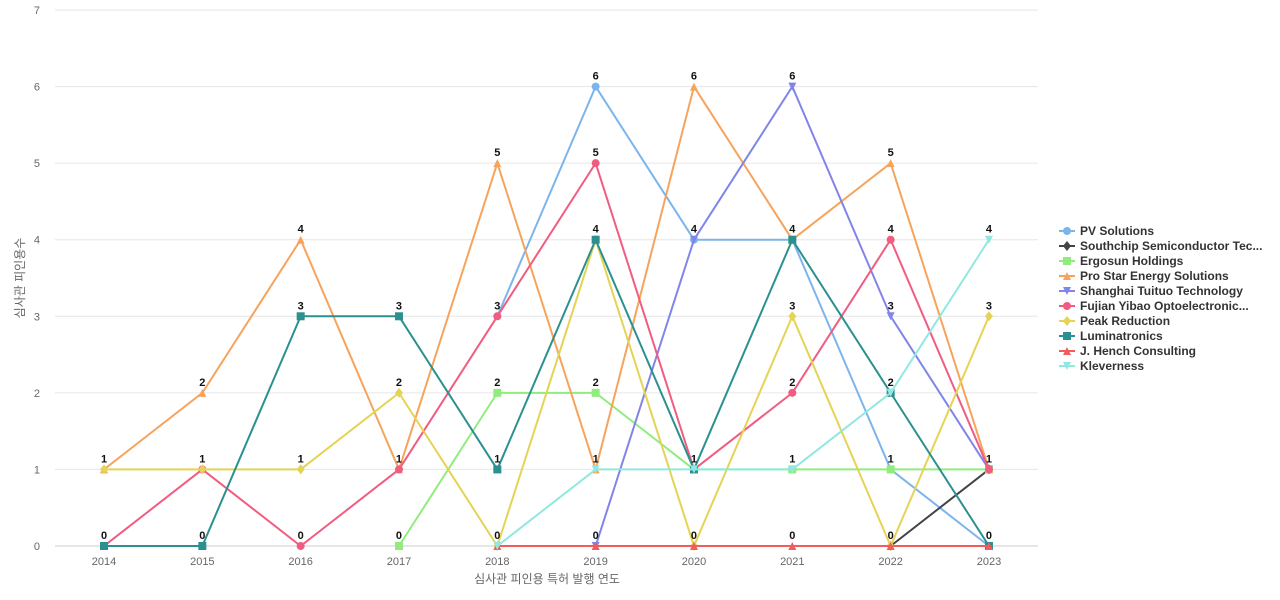 Image resolution: width=1280 pixels, height=600 pixels. I want to click on legend-label: J. Hench Consulting, so click(1138, 351).